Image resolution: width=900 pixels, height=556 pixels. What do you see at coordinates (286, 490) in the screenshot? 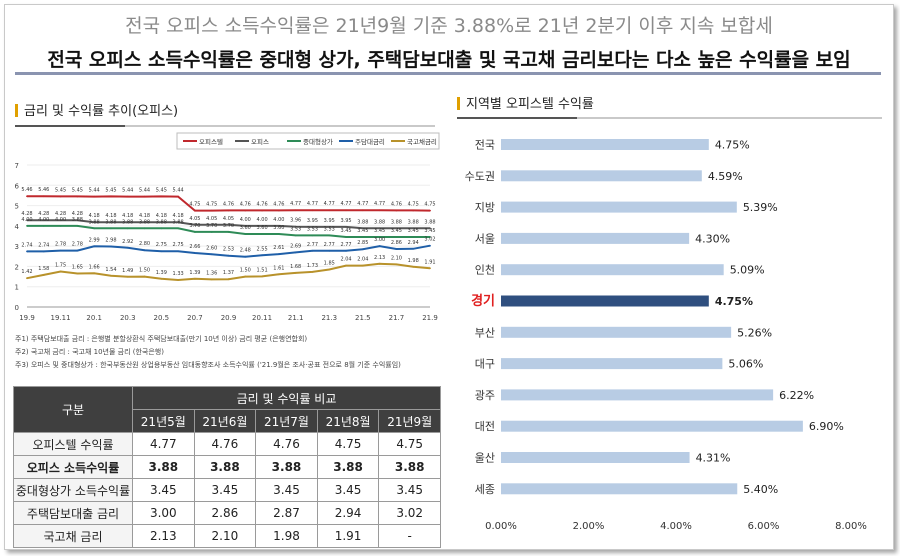
I see `table-cell: 3.45` at bounding box center [286, 490].